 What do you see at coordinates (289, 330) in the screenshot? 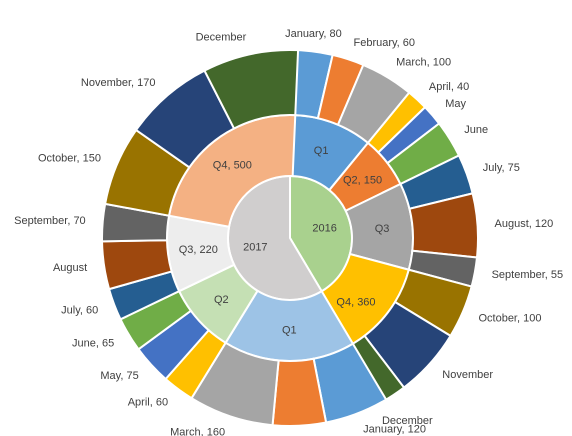
I see `quarter-label-2017-q1: Q1` at bounding box center [289, 330].